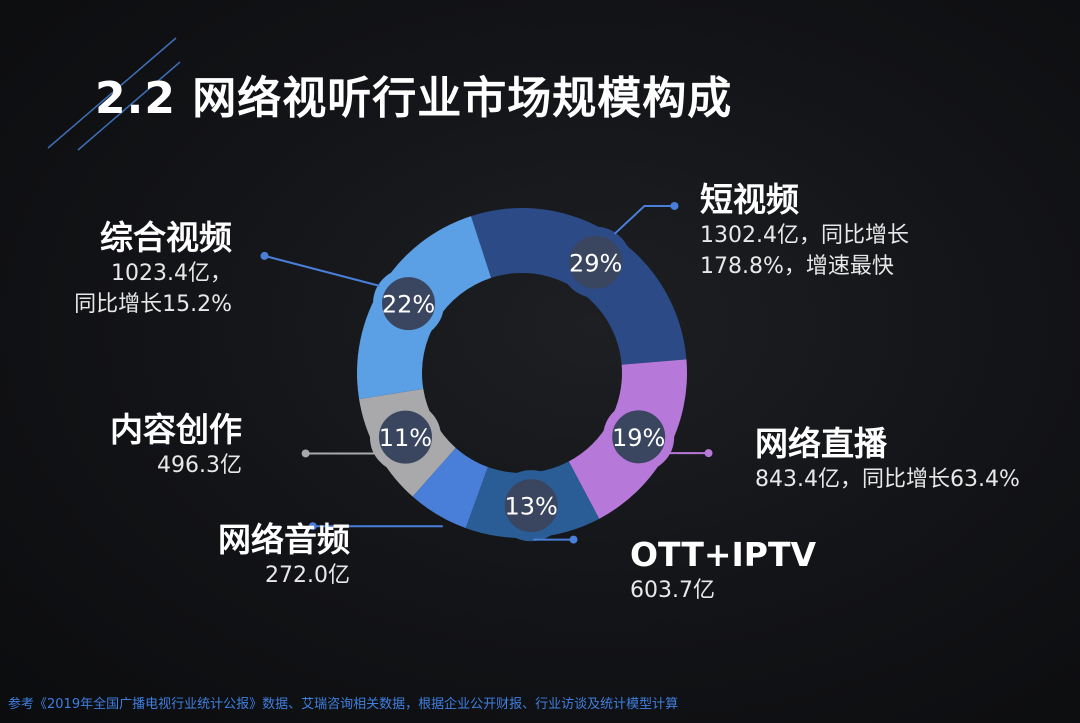 This screenshot has height=723, width=1080. I want to click on label-short-video: 短视频 1302.4亿，同比增长 178.8%，增速最快, so click(804, 231).